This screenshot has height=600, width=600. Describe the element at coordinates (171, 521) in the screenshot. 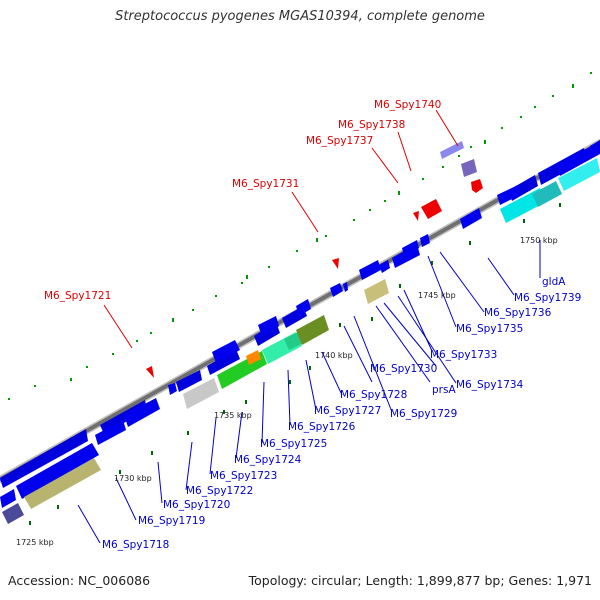

I see `gene-label-m6-spy1719: M6_Spy1719` at that location.